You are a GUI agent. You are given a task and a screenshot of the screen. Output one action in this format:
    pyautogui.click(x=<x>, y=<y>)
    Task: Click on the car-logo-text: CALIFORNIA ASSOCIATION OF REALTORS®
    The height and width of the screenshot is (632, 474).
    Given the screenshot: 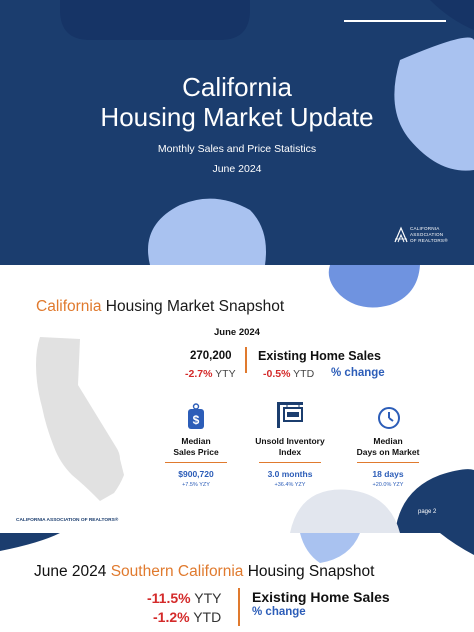 What is the action you would take?
    pyautogui.click(x=429, y=235)
    